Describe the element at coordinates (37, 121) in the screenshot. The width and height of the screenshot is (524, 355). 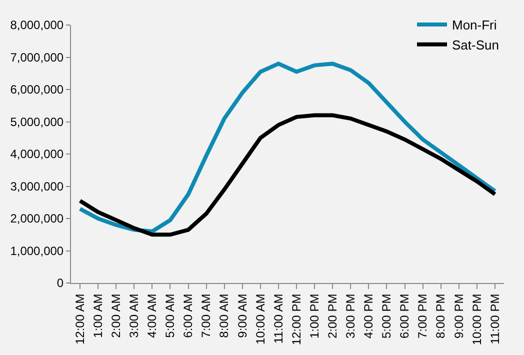
I see `y-tick-label: 5,000,000` at that location.